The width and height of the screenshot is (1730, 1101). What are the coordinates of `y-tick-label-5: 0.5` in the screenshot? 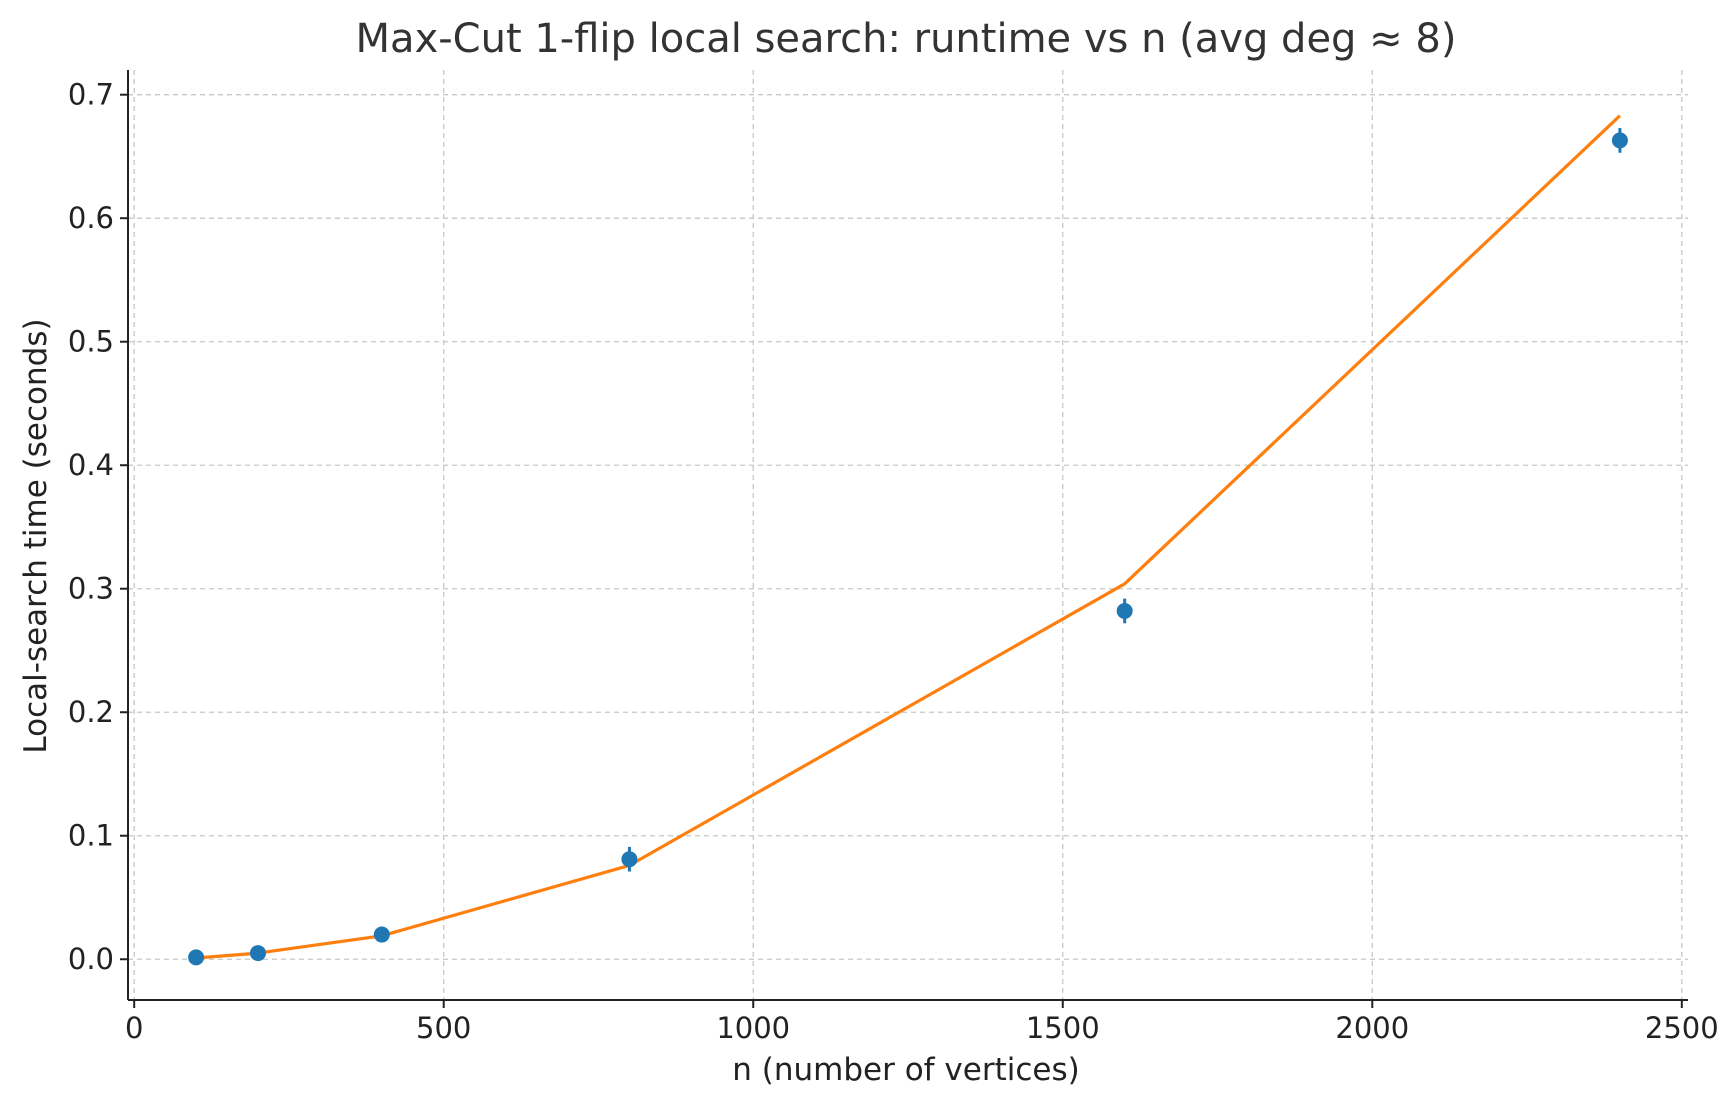 It's located at (91, 342).